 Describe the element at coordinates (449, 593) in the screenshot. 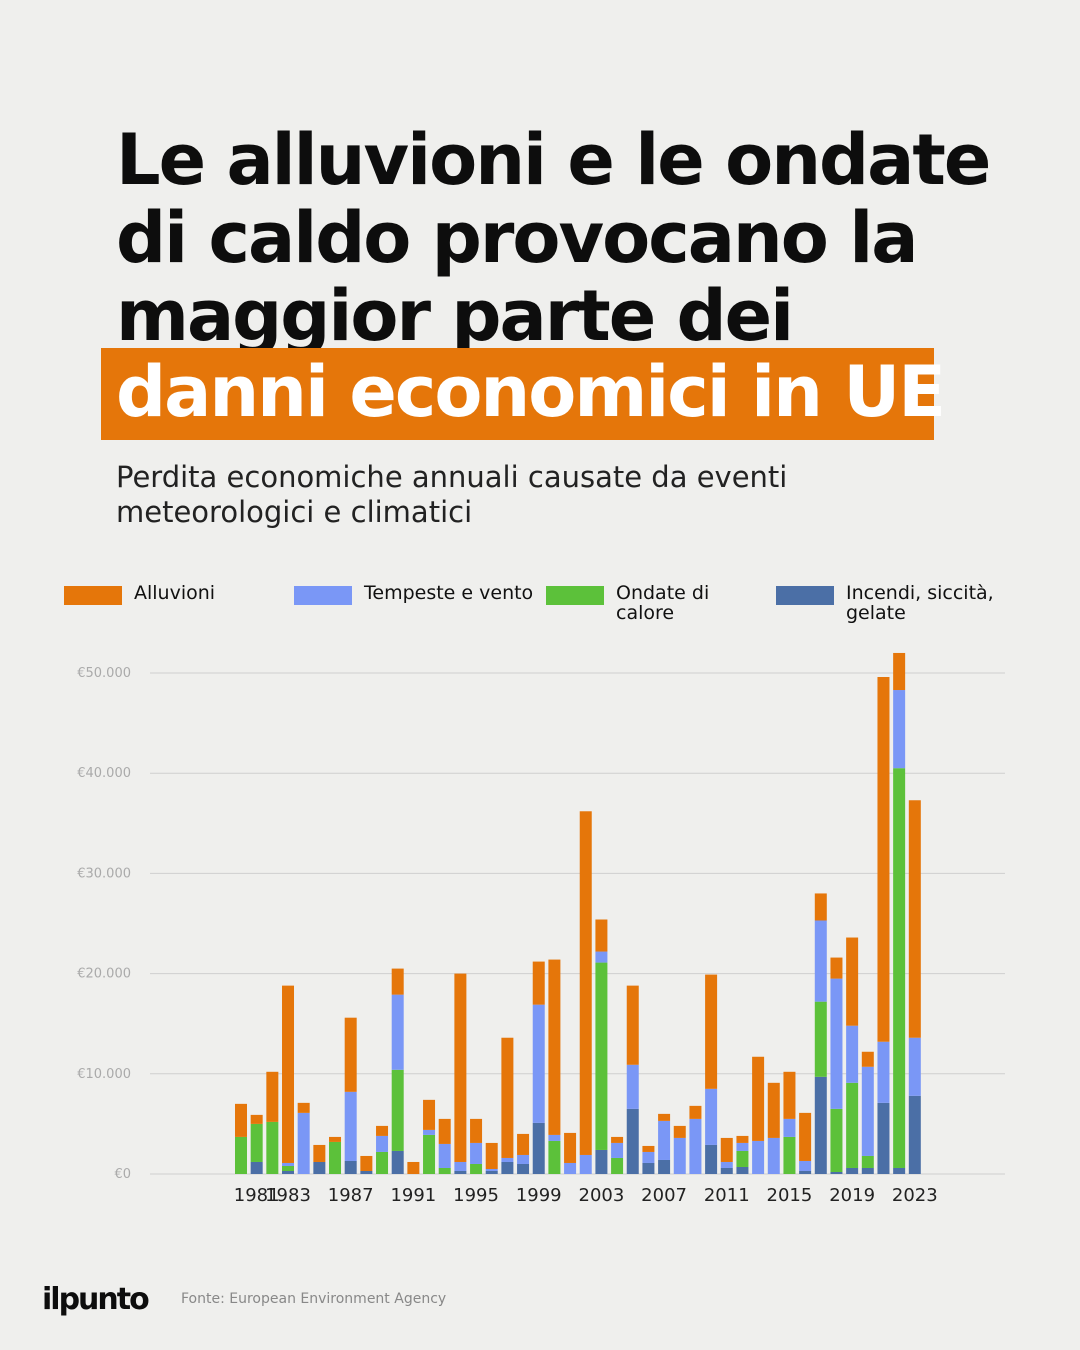

I see `legend-label: Tempeste e vento` at that location.